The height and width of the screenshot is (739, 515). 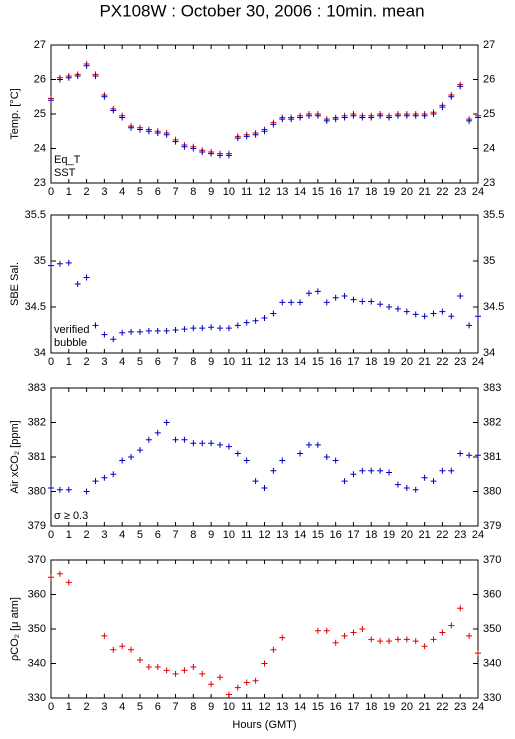 I want to click on y-tick-label-right: 340, so click(x=492, y=663).